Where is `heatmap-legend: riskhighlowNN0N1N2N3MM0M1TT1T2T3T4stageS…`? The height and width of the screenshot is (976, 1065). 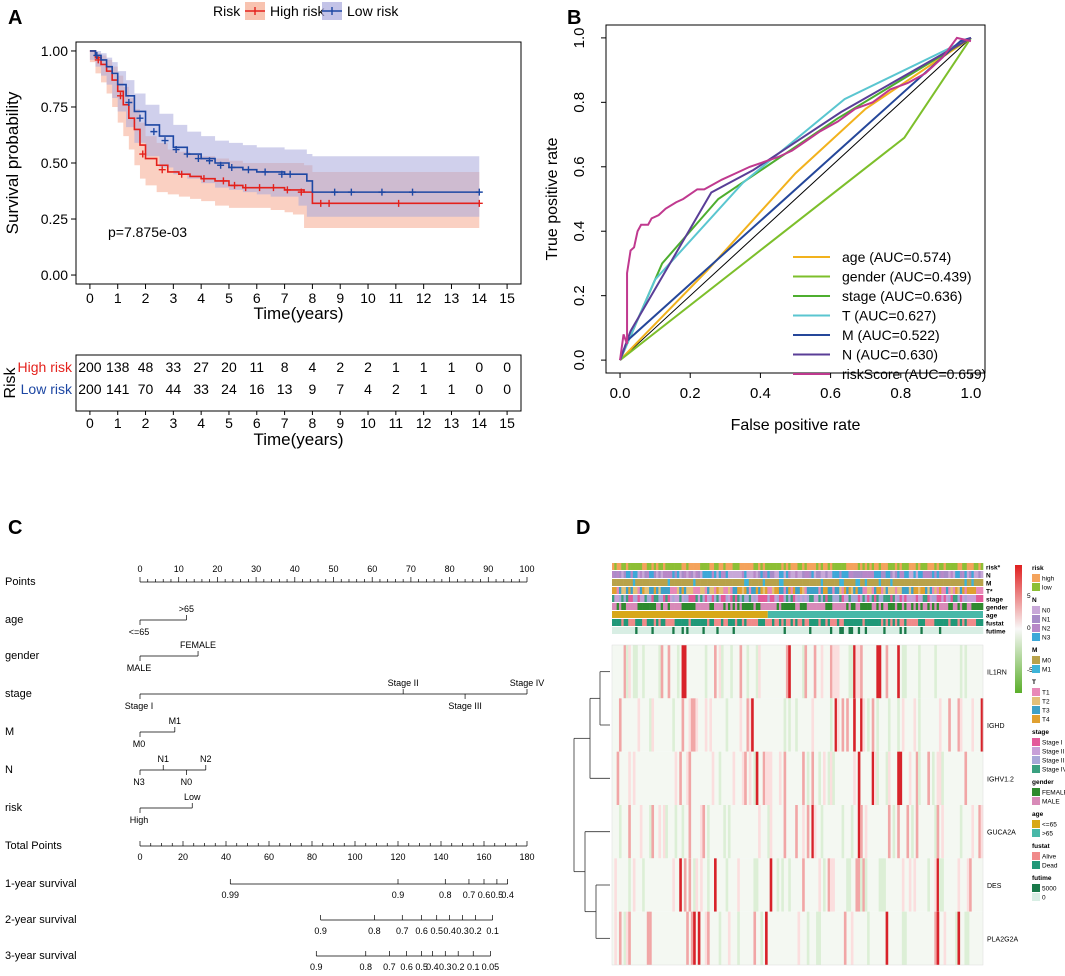
heatmap-legend: riskhighlowNN0N1N2N3MM0M1TT1T2T3T4stageS… is located at coordinates (1048, 733).